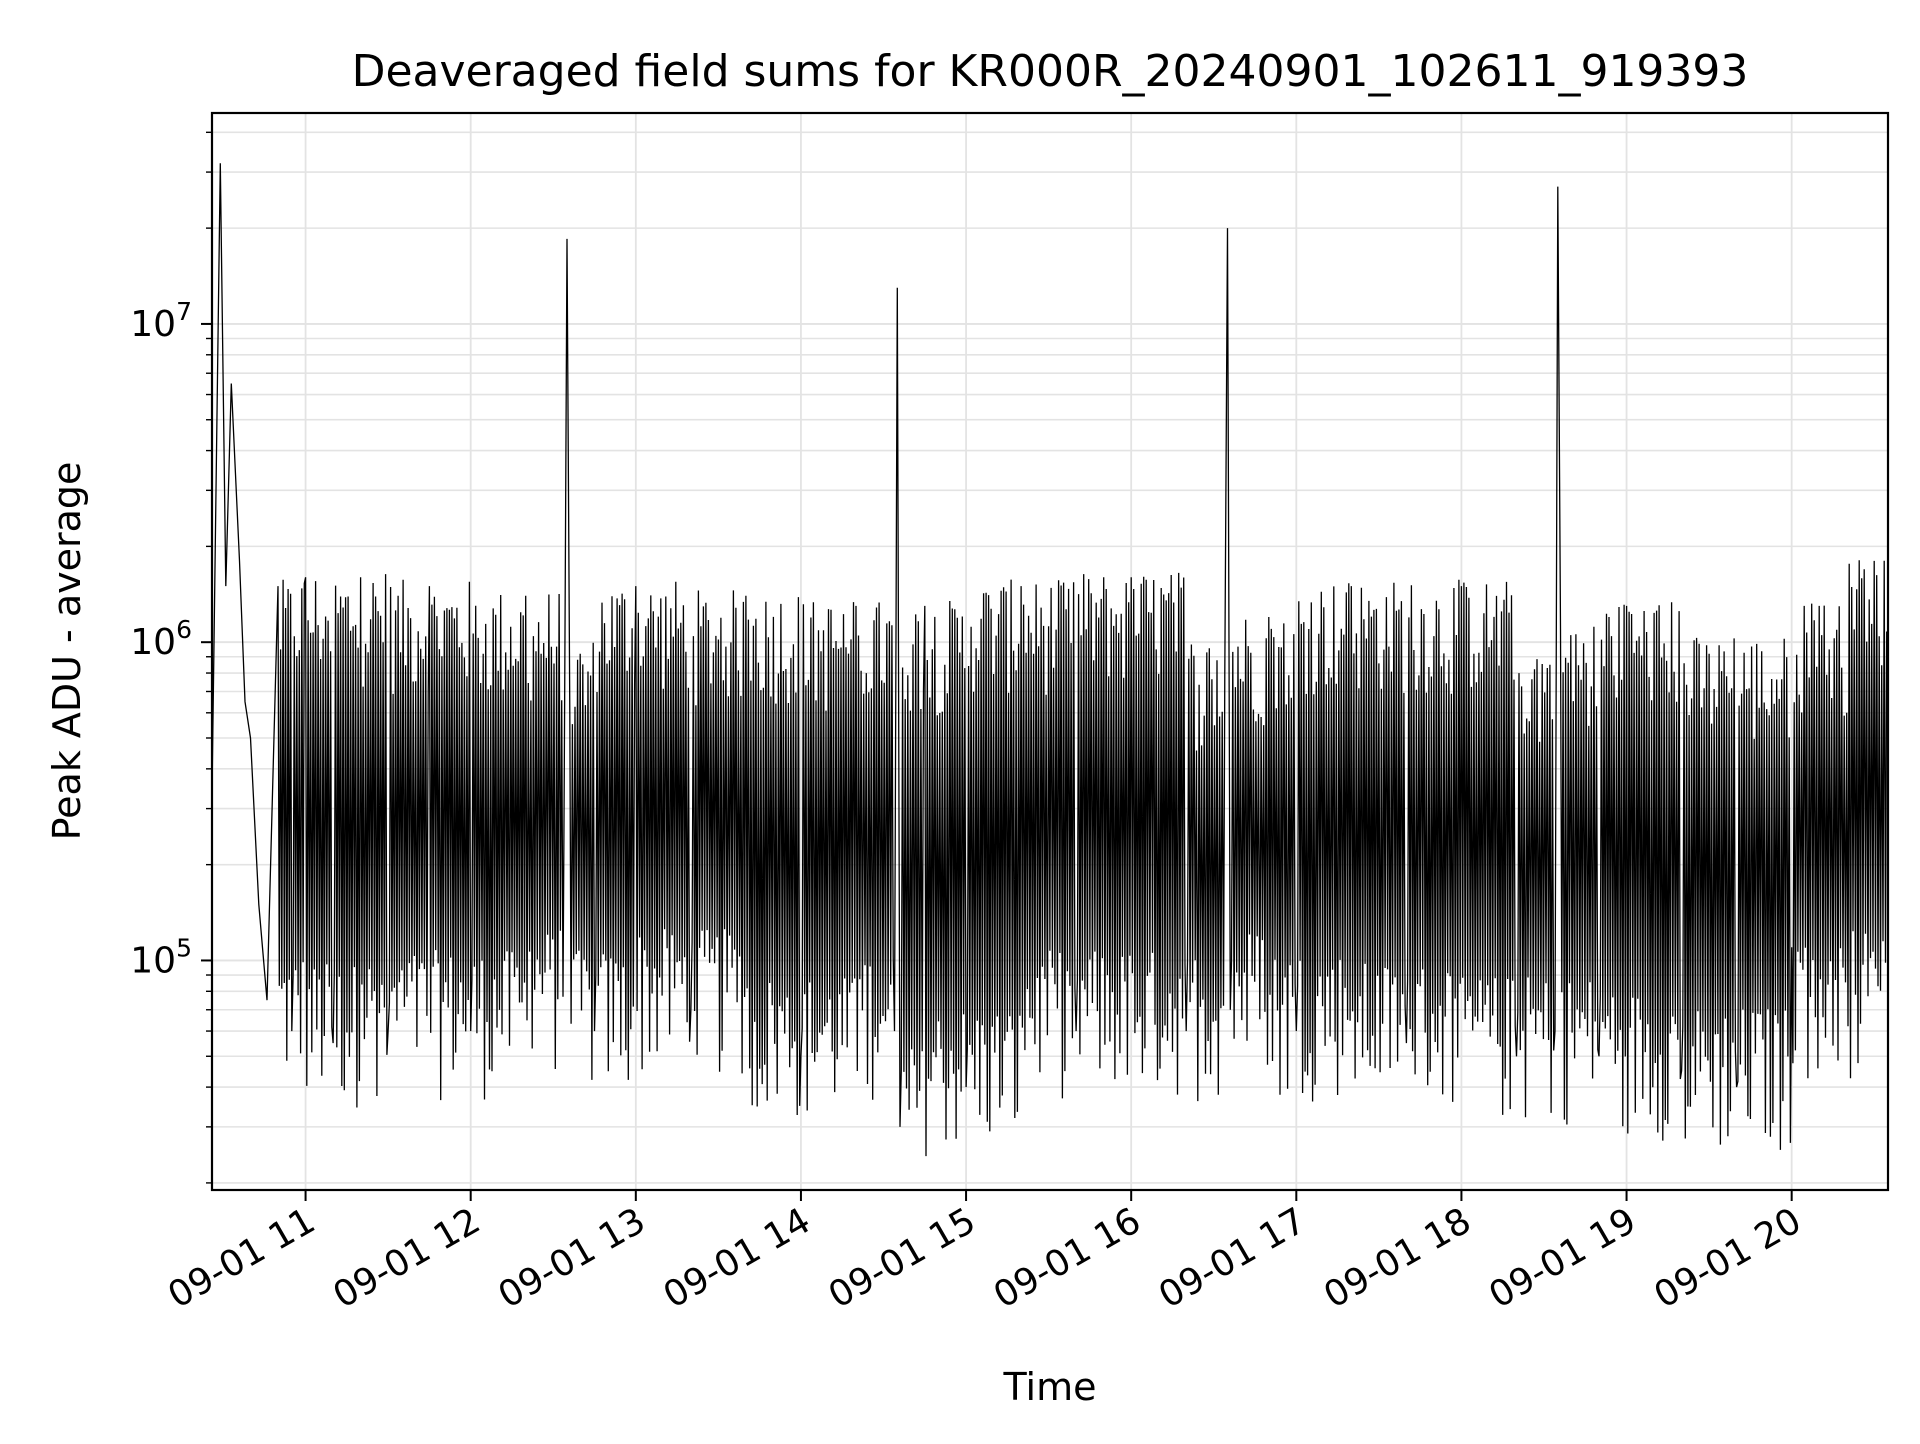 The width and height of the screenshot is (1920, 1444). Describe the element at coordinates (1050, 1387) in the screenshot. I see `x-axis-label: Time` at that location.